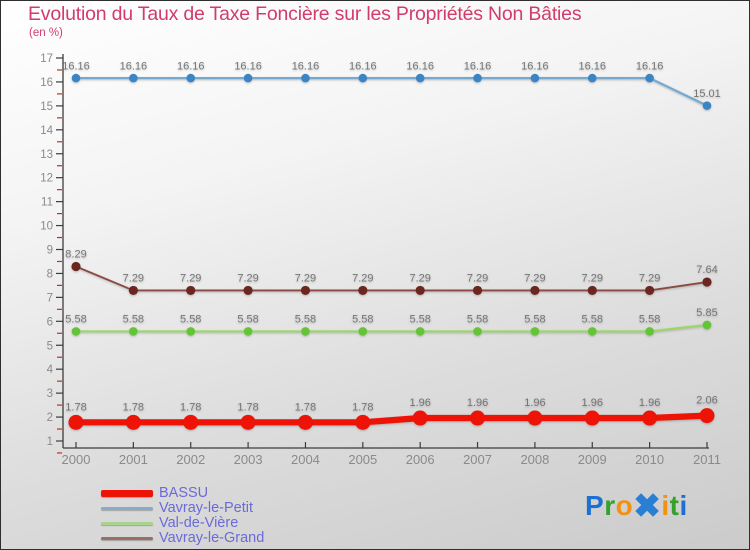  What do you see at coordinates (46, 59) in the screenshot?
I see `y-tick-label: 17` at bounding box center [46, 59].